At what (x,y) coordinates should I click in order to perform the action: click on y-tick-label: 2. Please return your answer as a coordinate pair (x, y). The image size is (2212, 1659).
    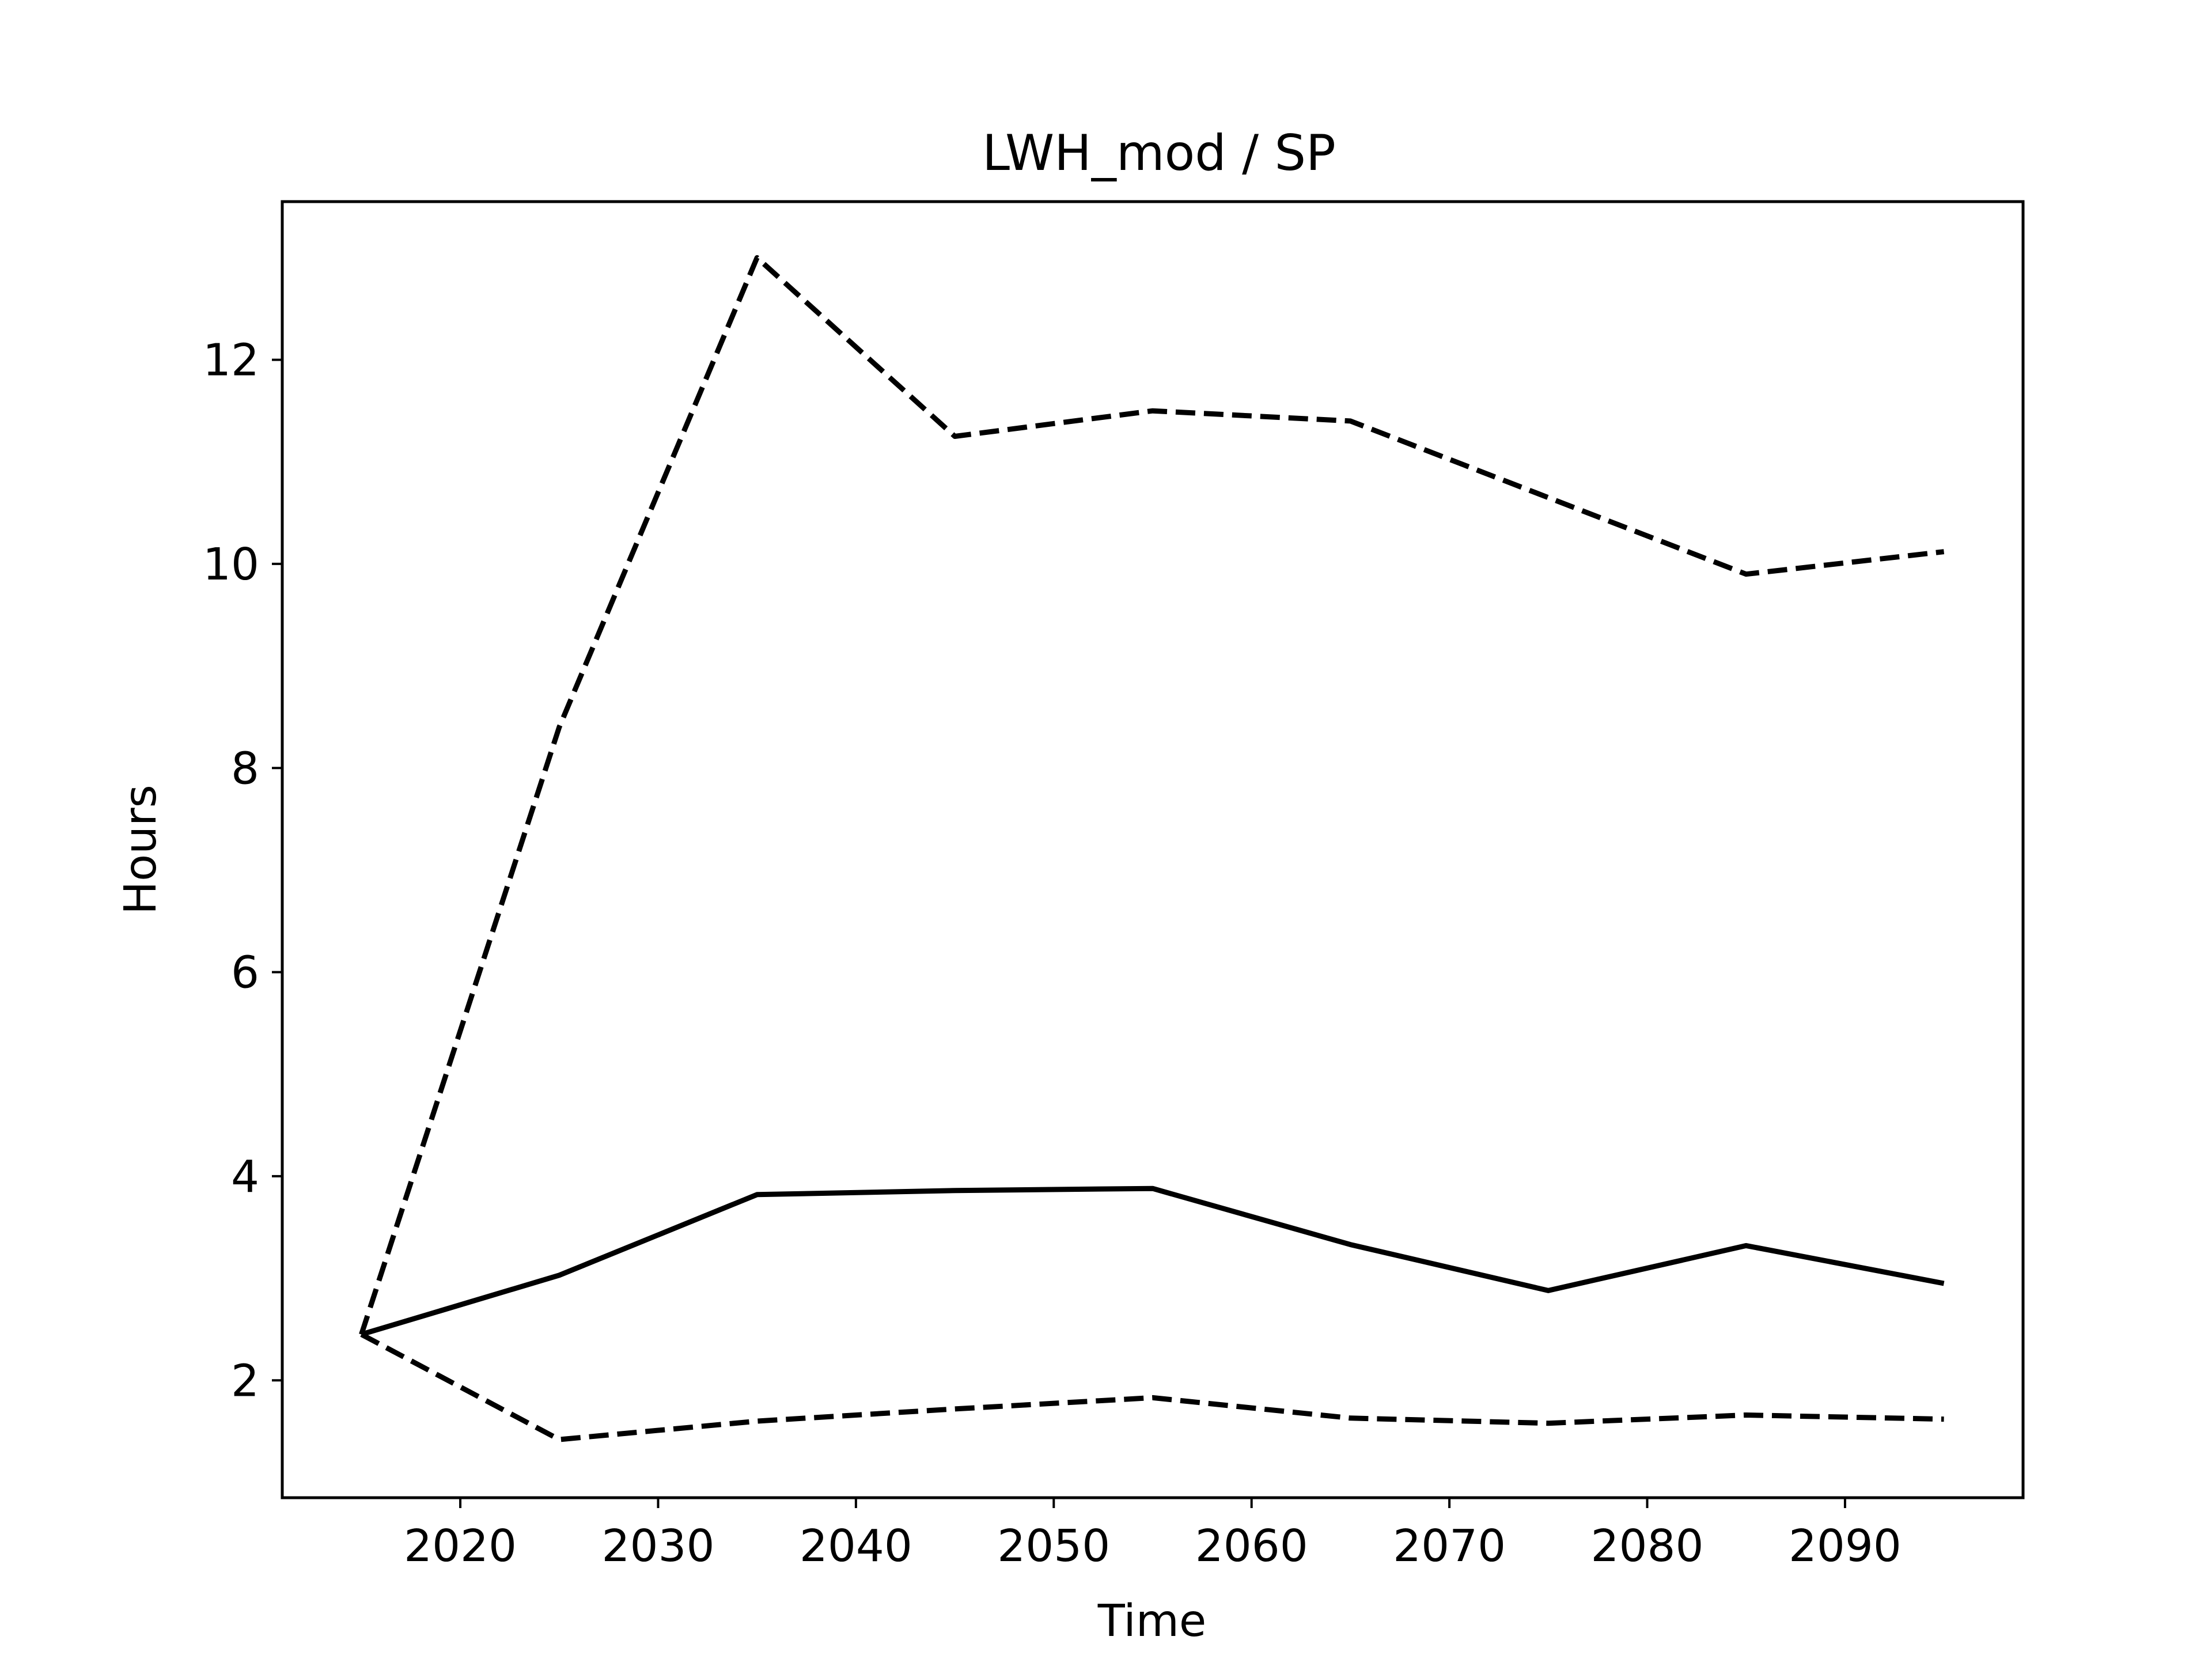
    Looking at the image, I should click on (245, 1381).